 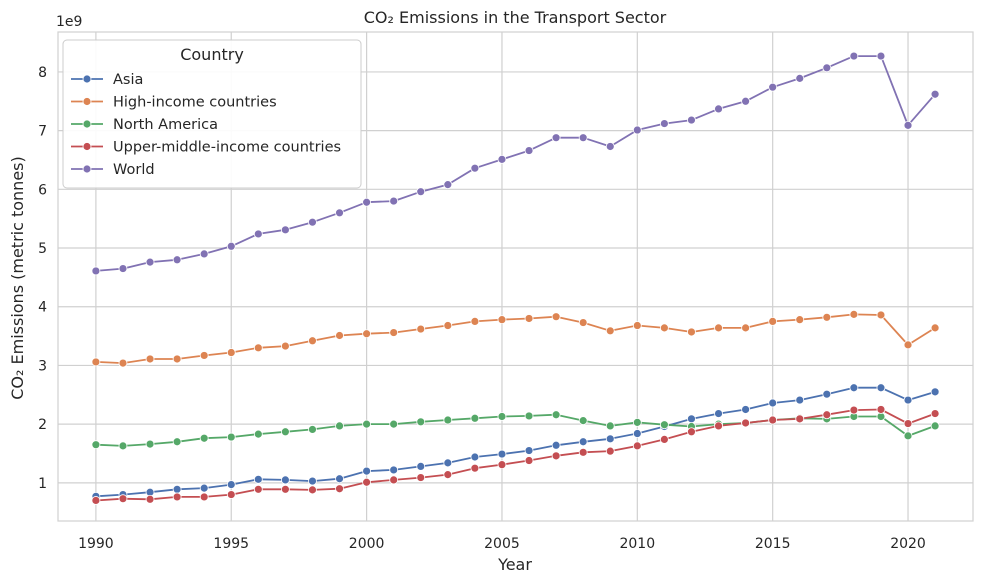 I want to click on x-tick-label: 2015, so click(x=773, y=544).